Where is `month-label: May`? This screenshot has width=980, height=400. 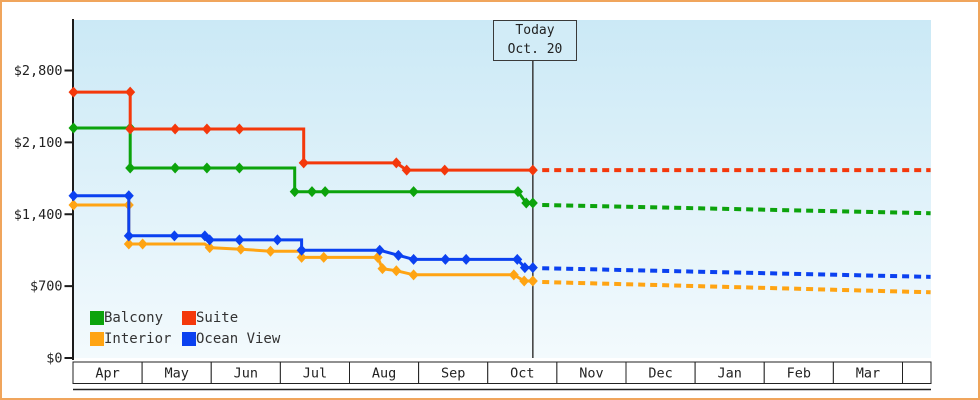 month-label: May is located at coordinates (176, 374).